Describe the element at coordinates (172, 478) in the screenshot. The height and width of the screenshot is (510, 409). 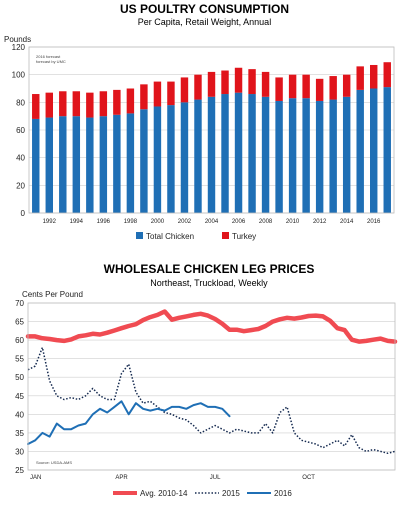
I see `chart2-x-ticks: JAN APR JUL OCT` at that location.